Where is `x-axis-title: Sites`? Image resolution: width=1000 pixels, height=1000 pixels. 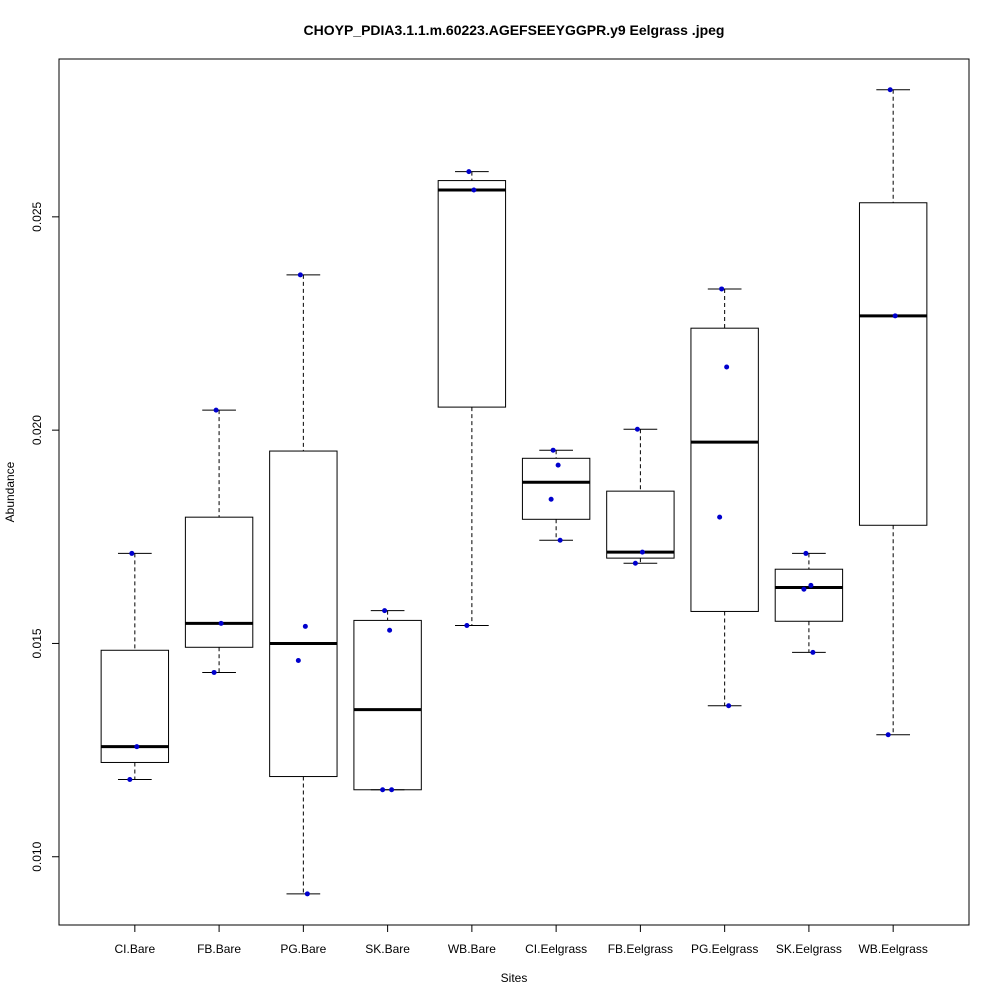
x-axis-title: Sites is located at coordinates (514, 978).